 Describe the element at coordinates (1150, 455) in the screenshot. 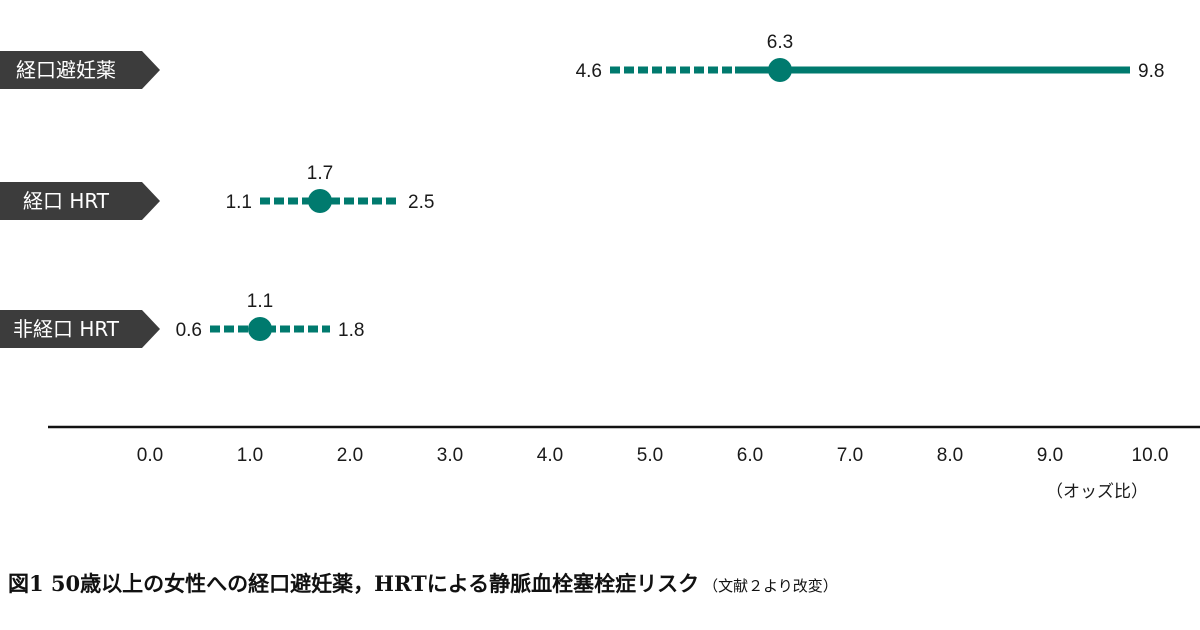

I see `x-tick-label: 10.0` at that location.